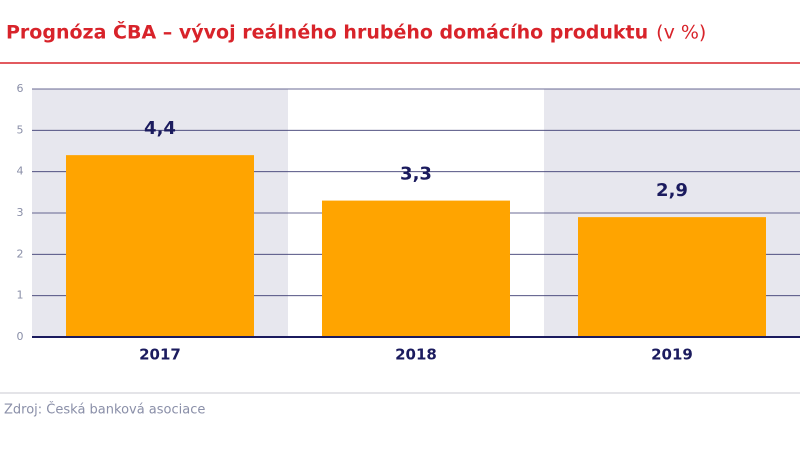 The height and width of the screenshot is (449, 800). I want to click on x-tick-label: 2017, so click(160, 355).